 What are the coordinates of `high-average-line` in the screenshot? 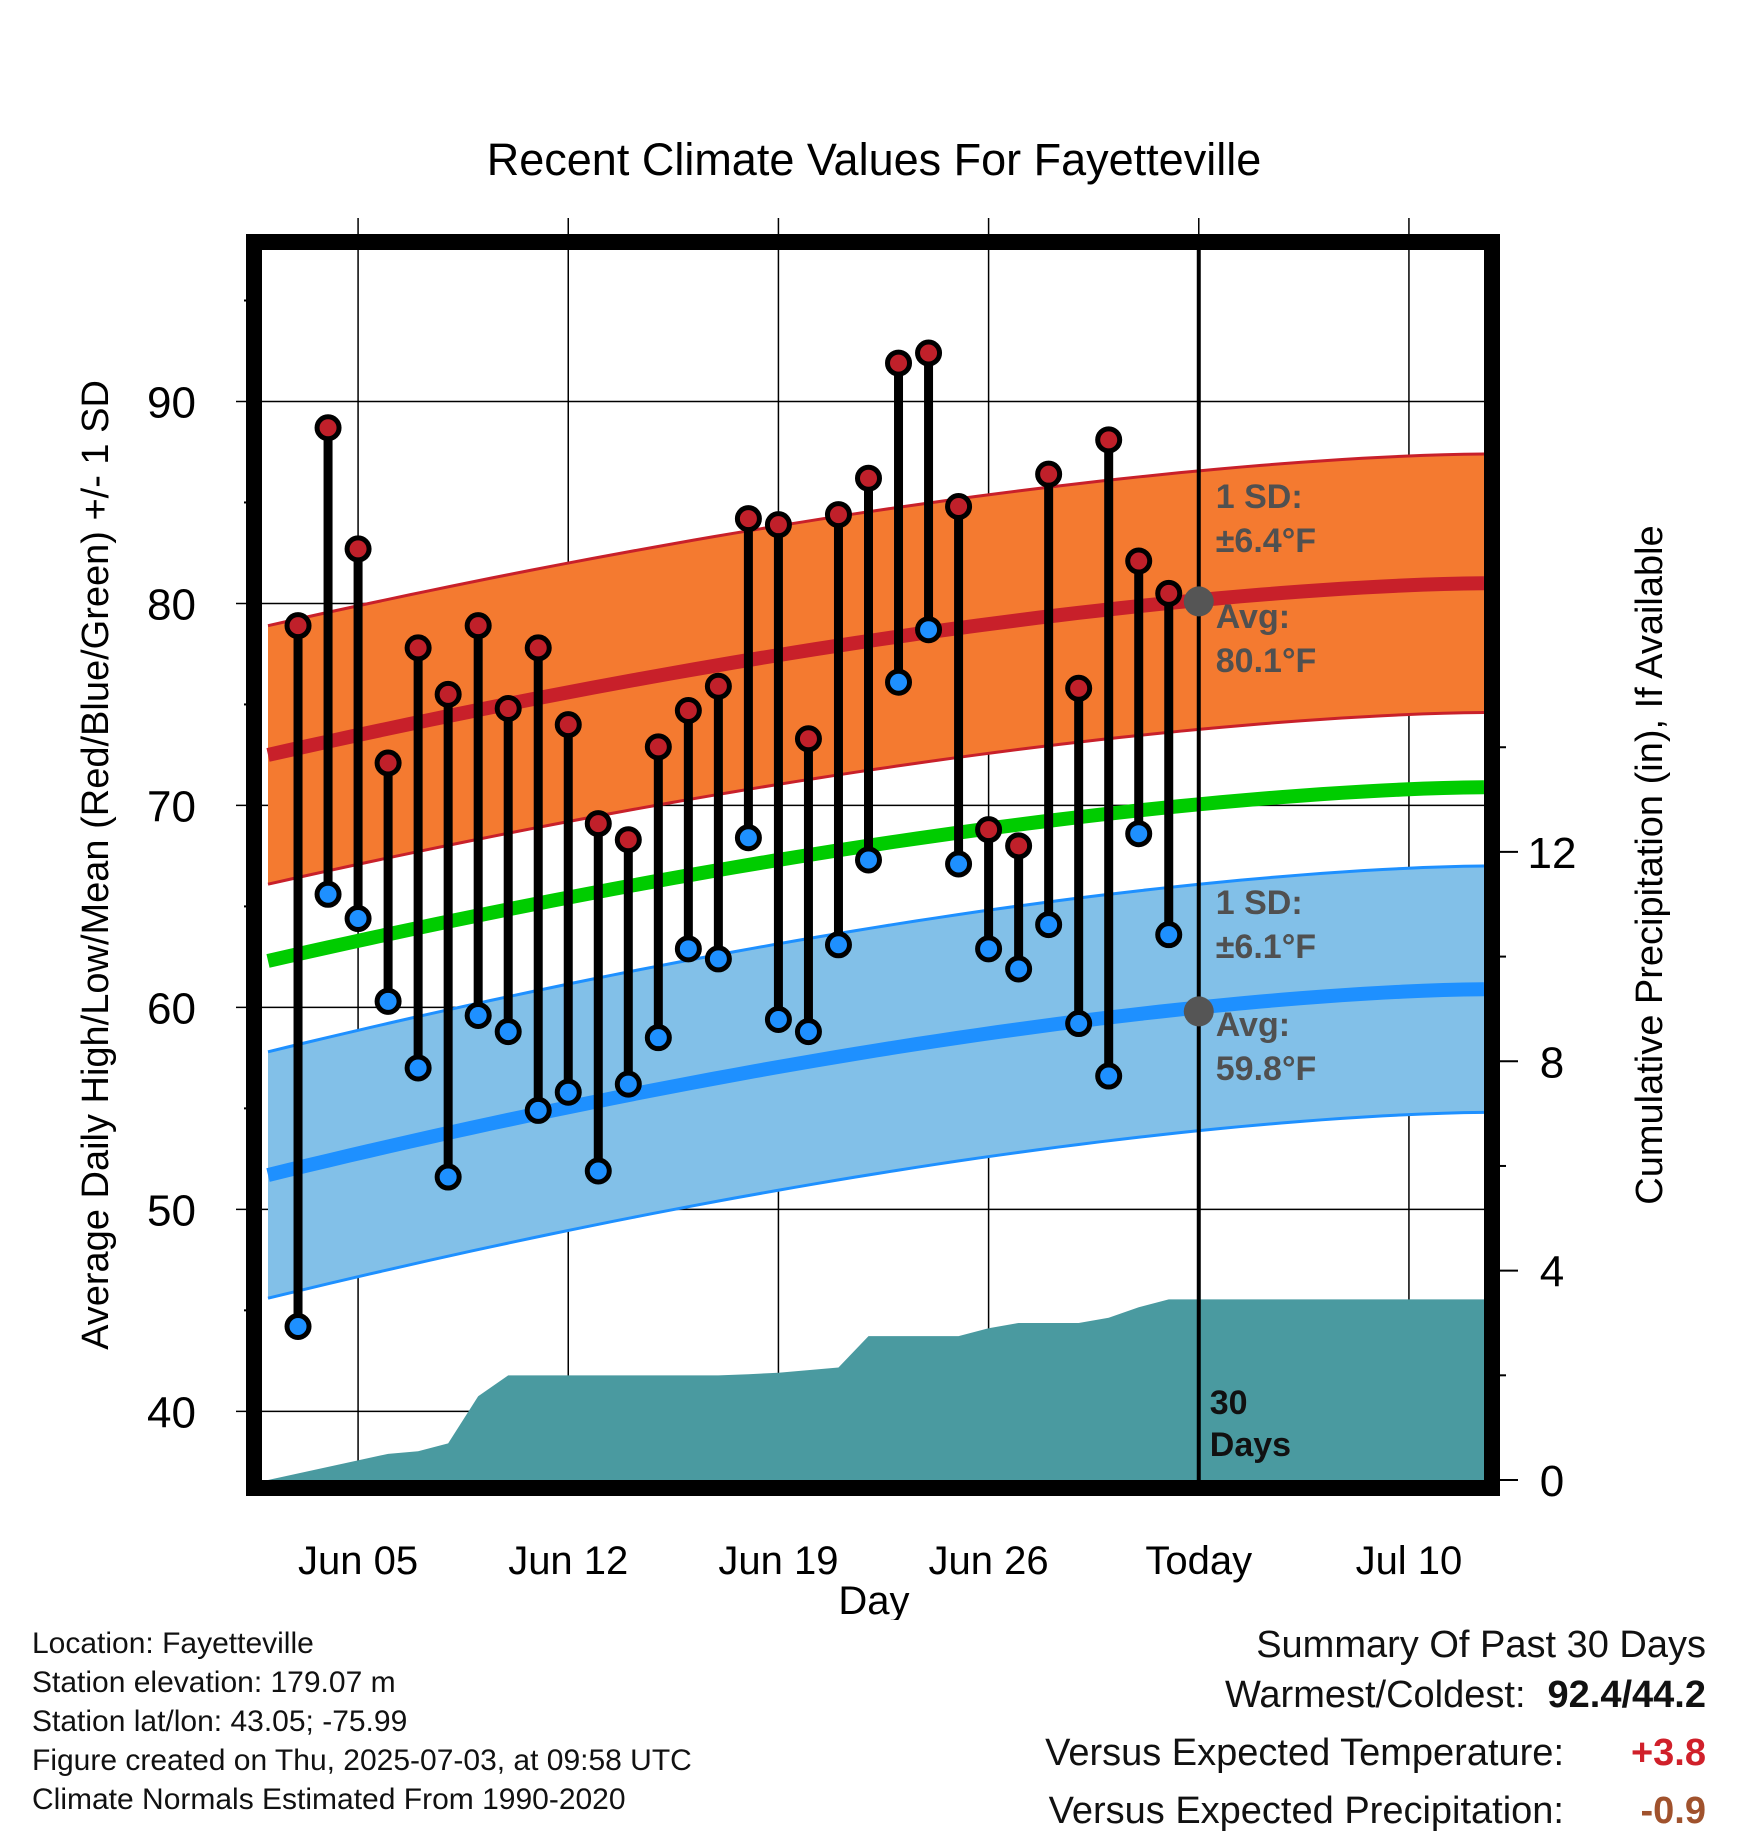 It's located at (875, 669).